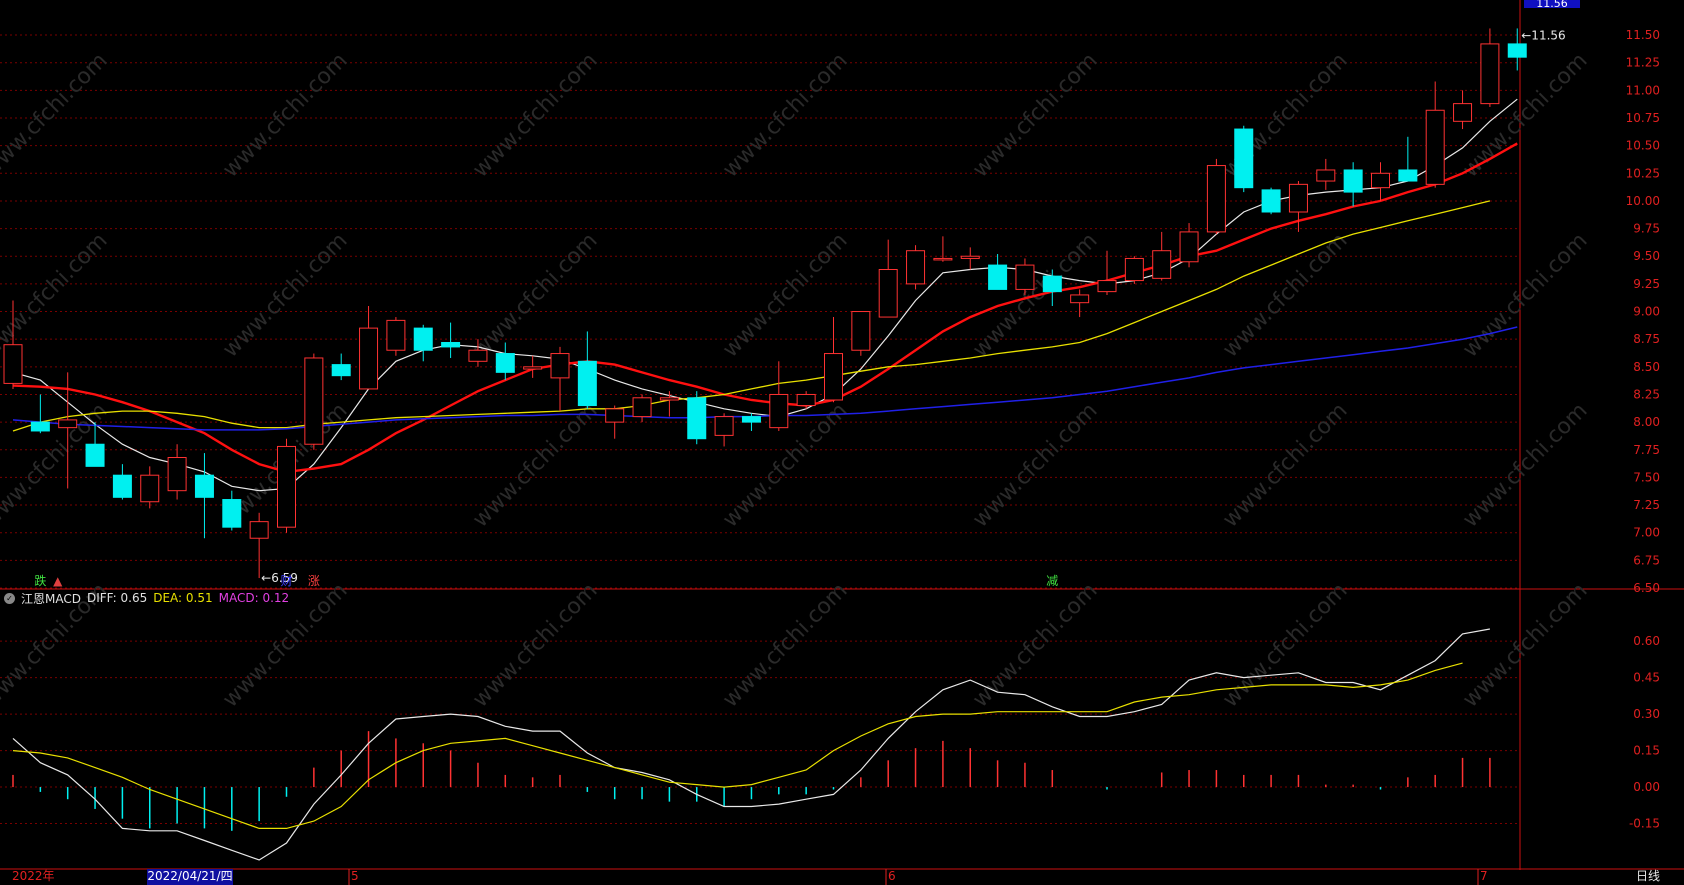  I want to click on price-tick-label: 10.25, so click(1643, 173).